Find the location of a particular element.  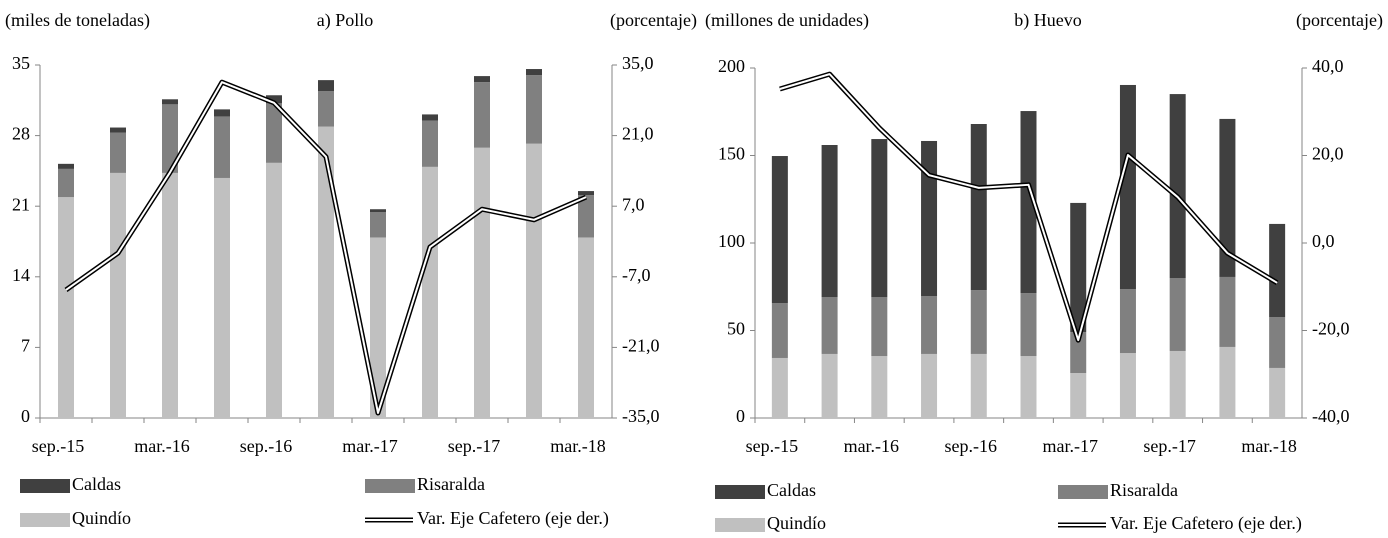

y-axis-title: (miles de toneladas) is located at coordinates (77, 20).